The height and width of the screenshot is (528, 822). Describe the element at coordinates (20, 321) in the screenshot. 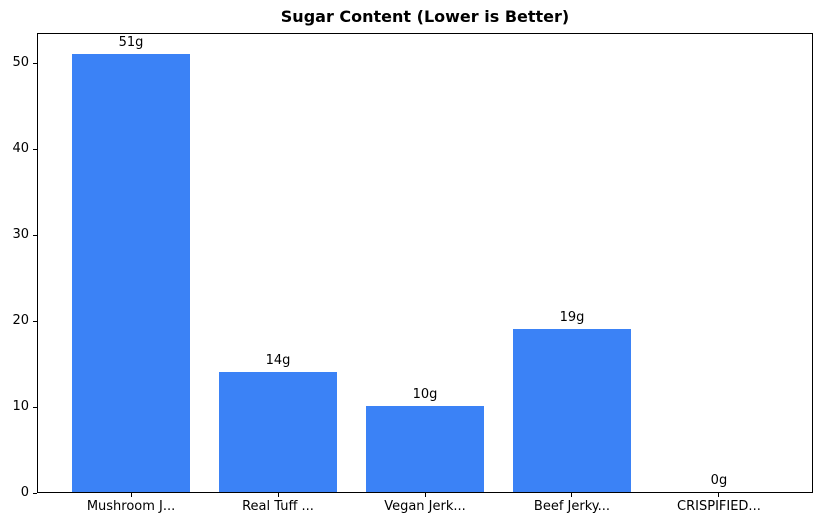

I see `y-tick-label: 20` at that location.